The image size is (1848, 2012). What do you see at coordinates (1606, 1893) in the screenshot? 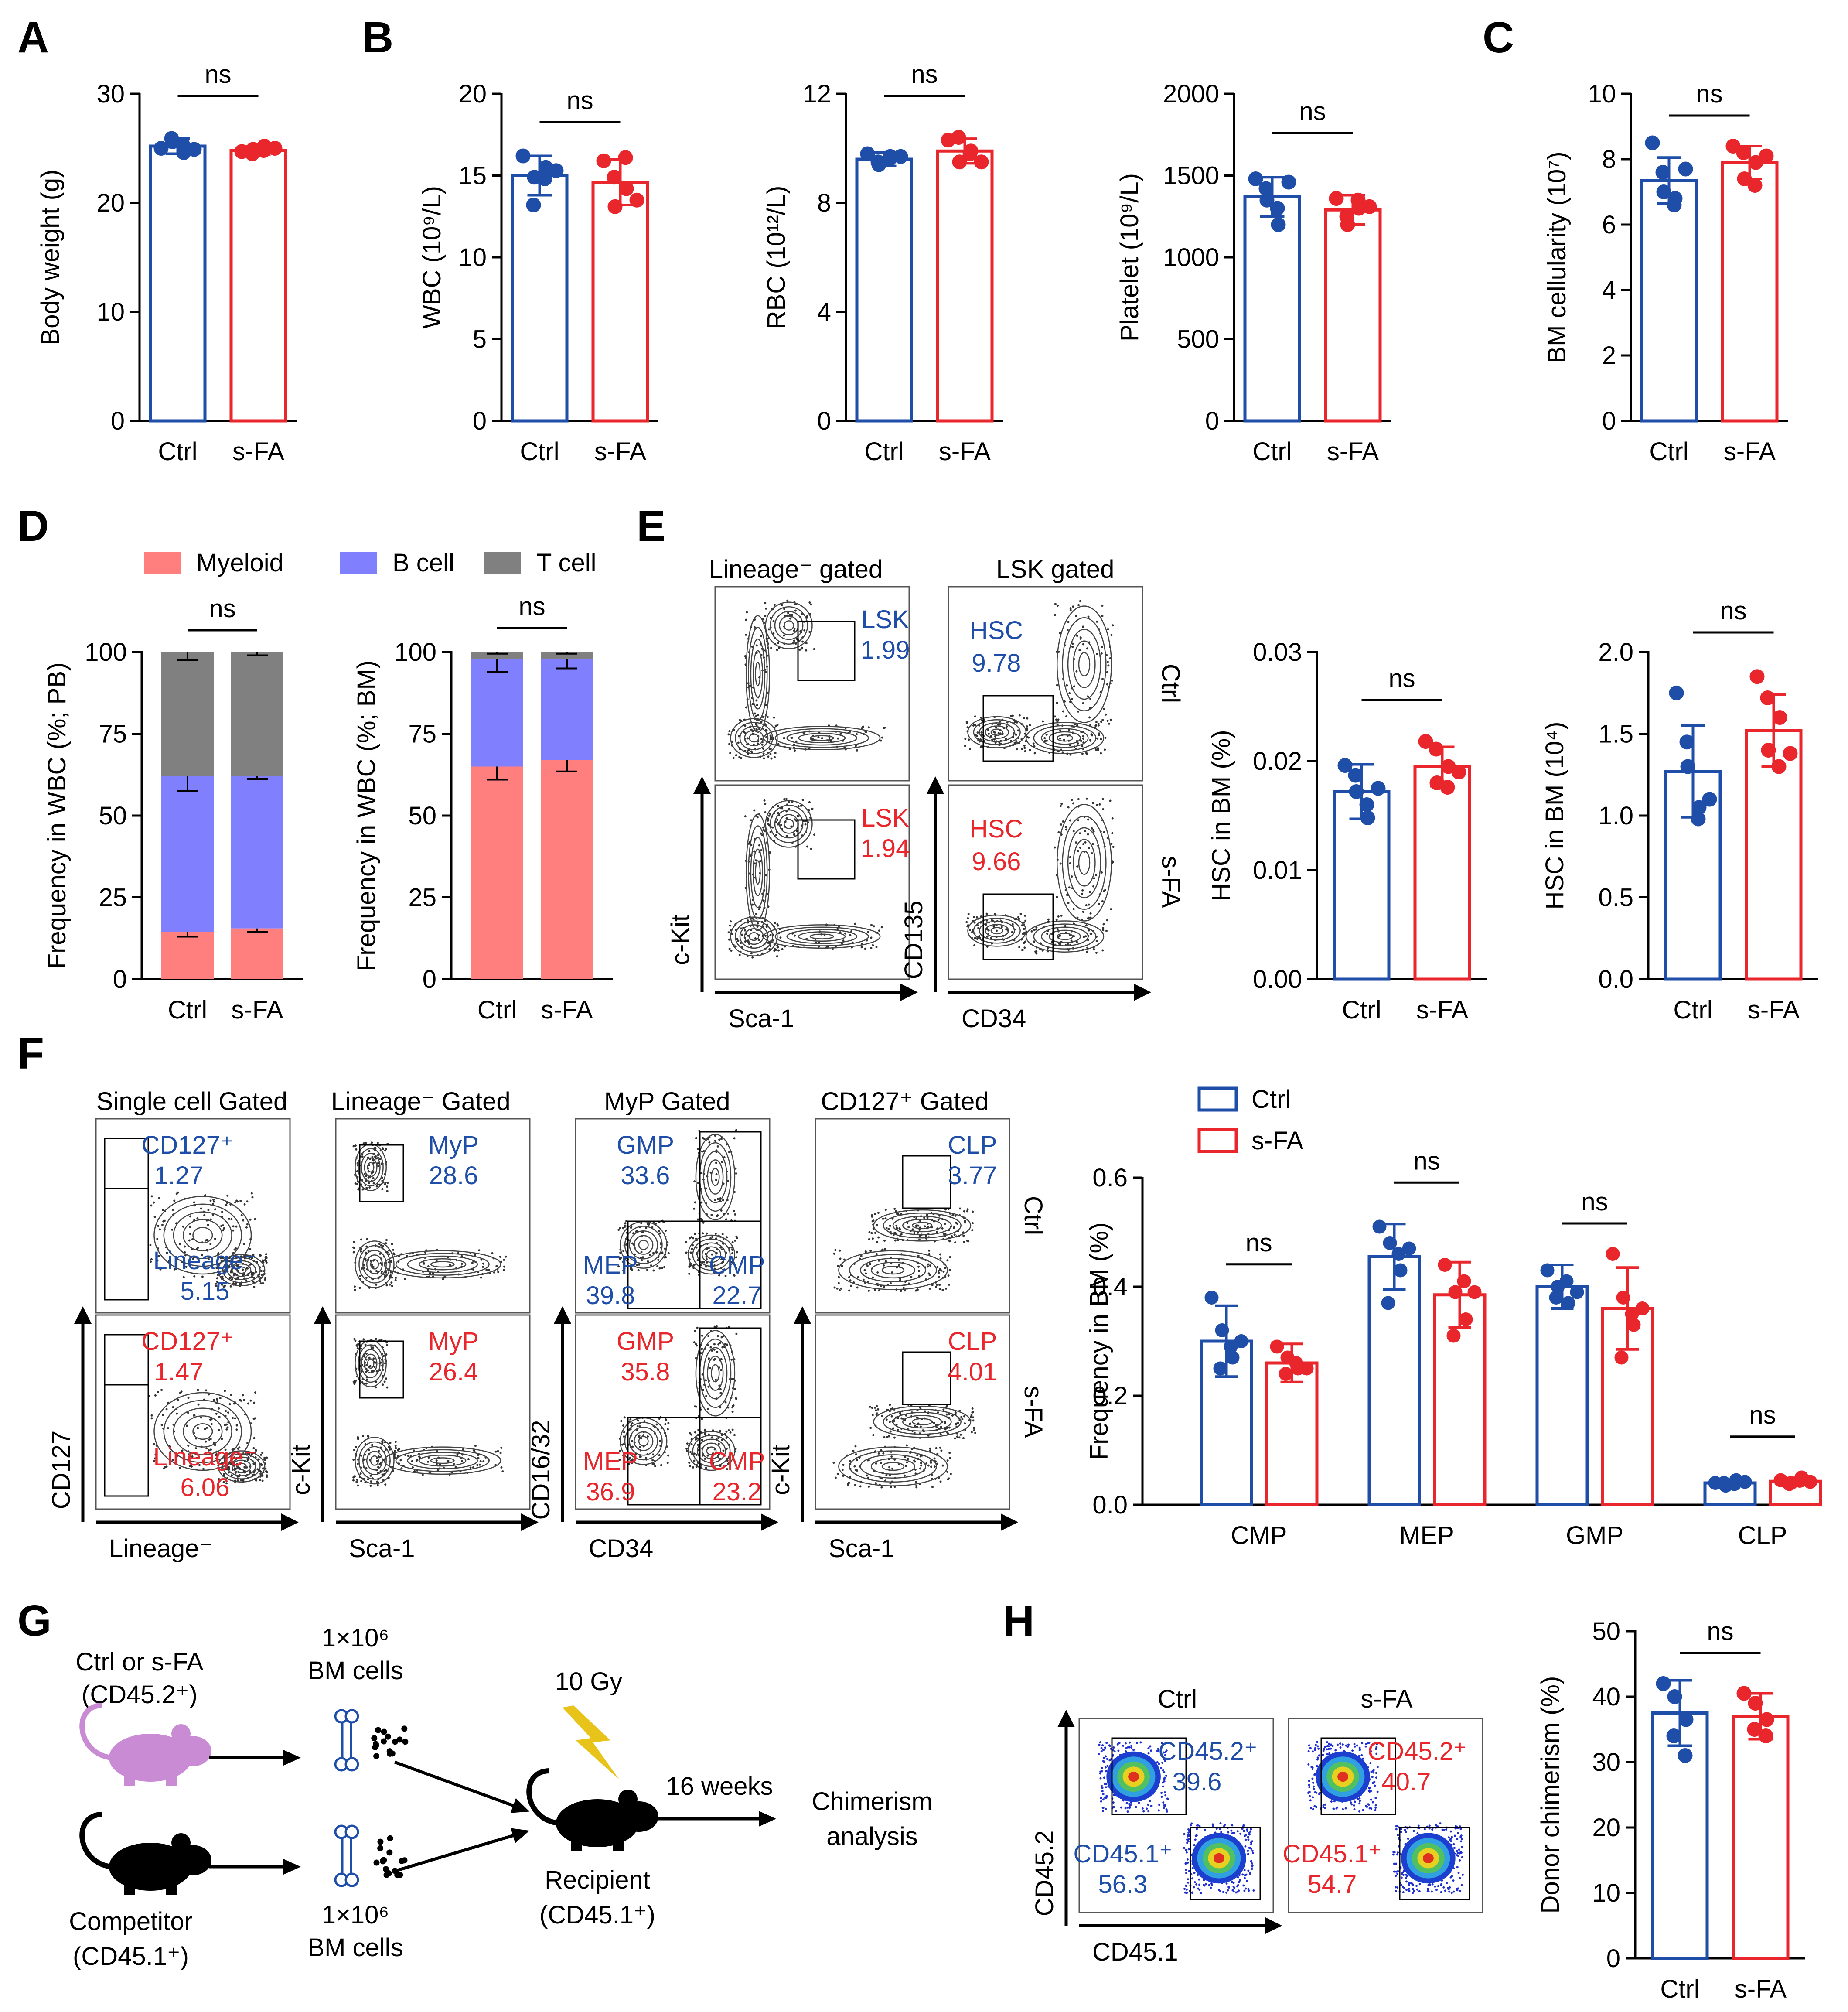
I see `y-tick-label: 10` at bounding box center [1606, 1893].